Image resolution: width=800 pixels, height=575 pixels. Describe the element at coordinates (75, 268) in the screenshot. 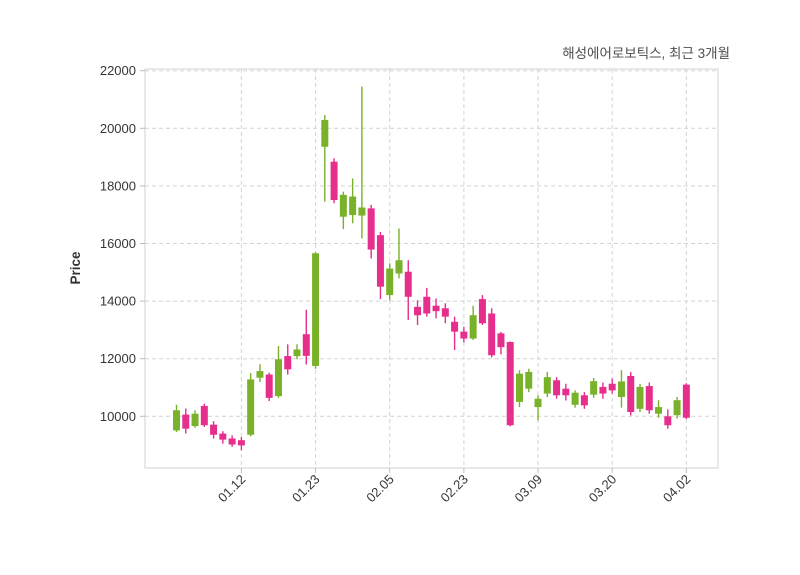

I see `y-axis-label: Price` at that location.